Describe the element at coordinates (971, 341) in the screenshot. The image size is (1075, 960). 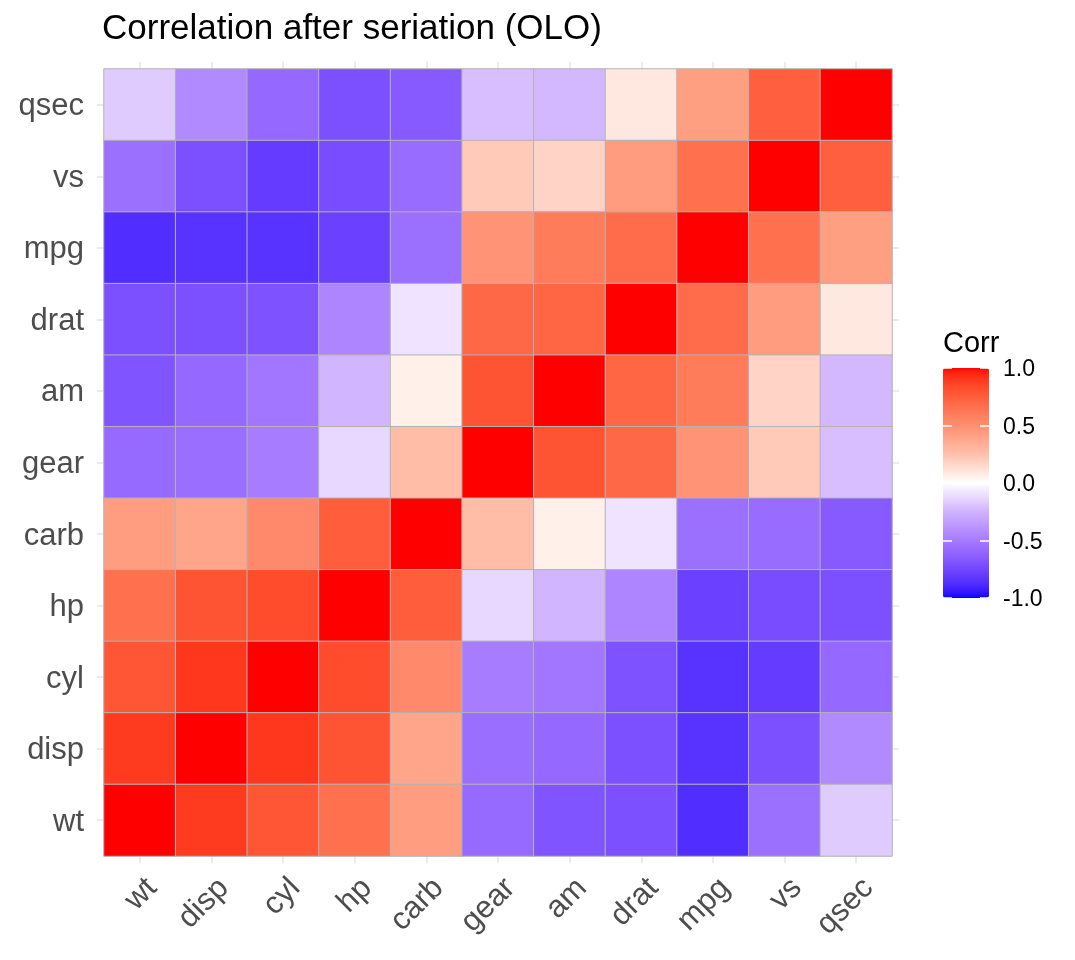
I see `color-bar-title: Corr` at that location.